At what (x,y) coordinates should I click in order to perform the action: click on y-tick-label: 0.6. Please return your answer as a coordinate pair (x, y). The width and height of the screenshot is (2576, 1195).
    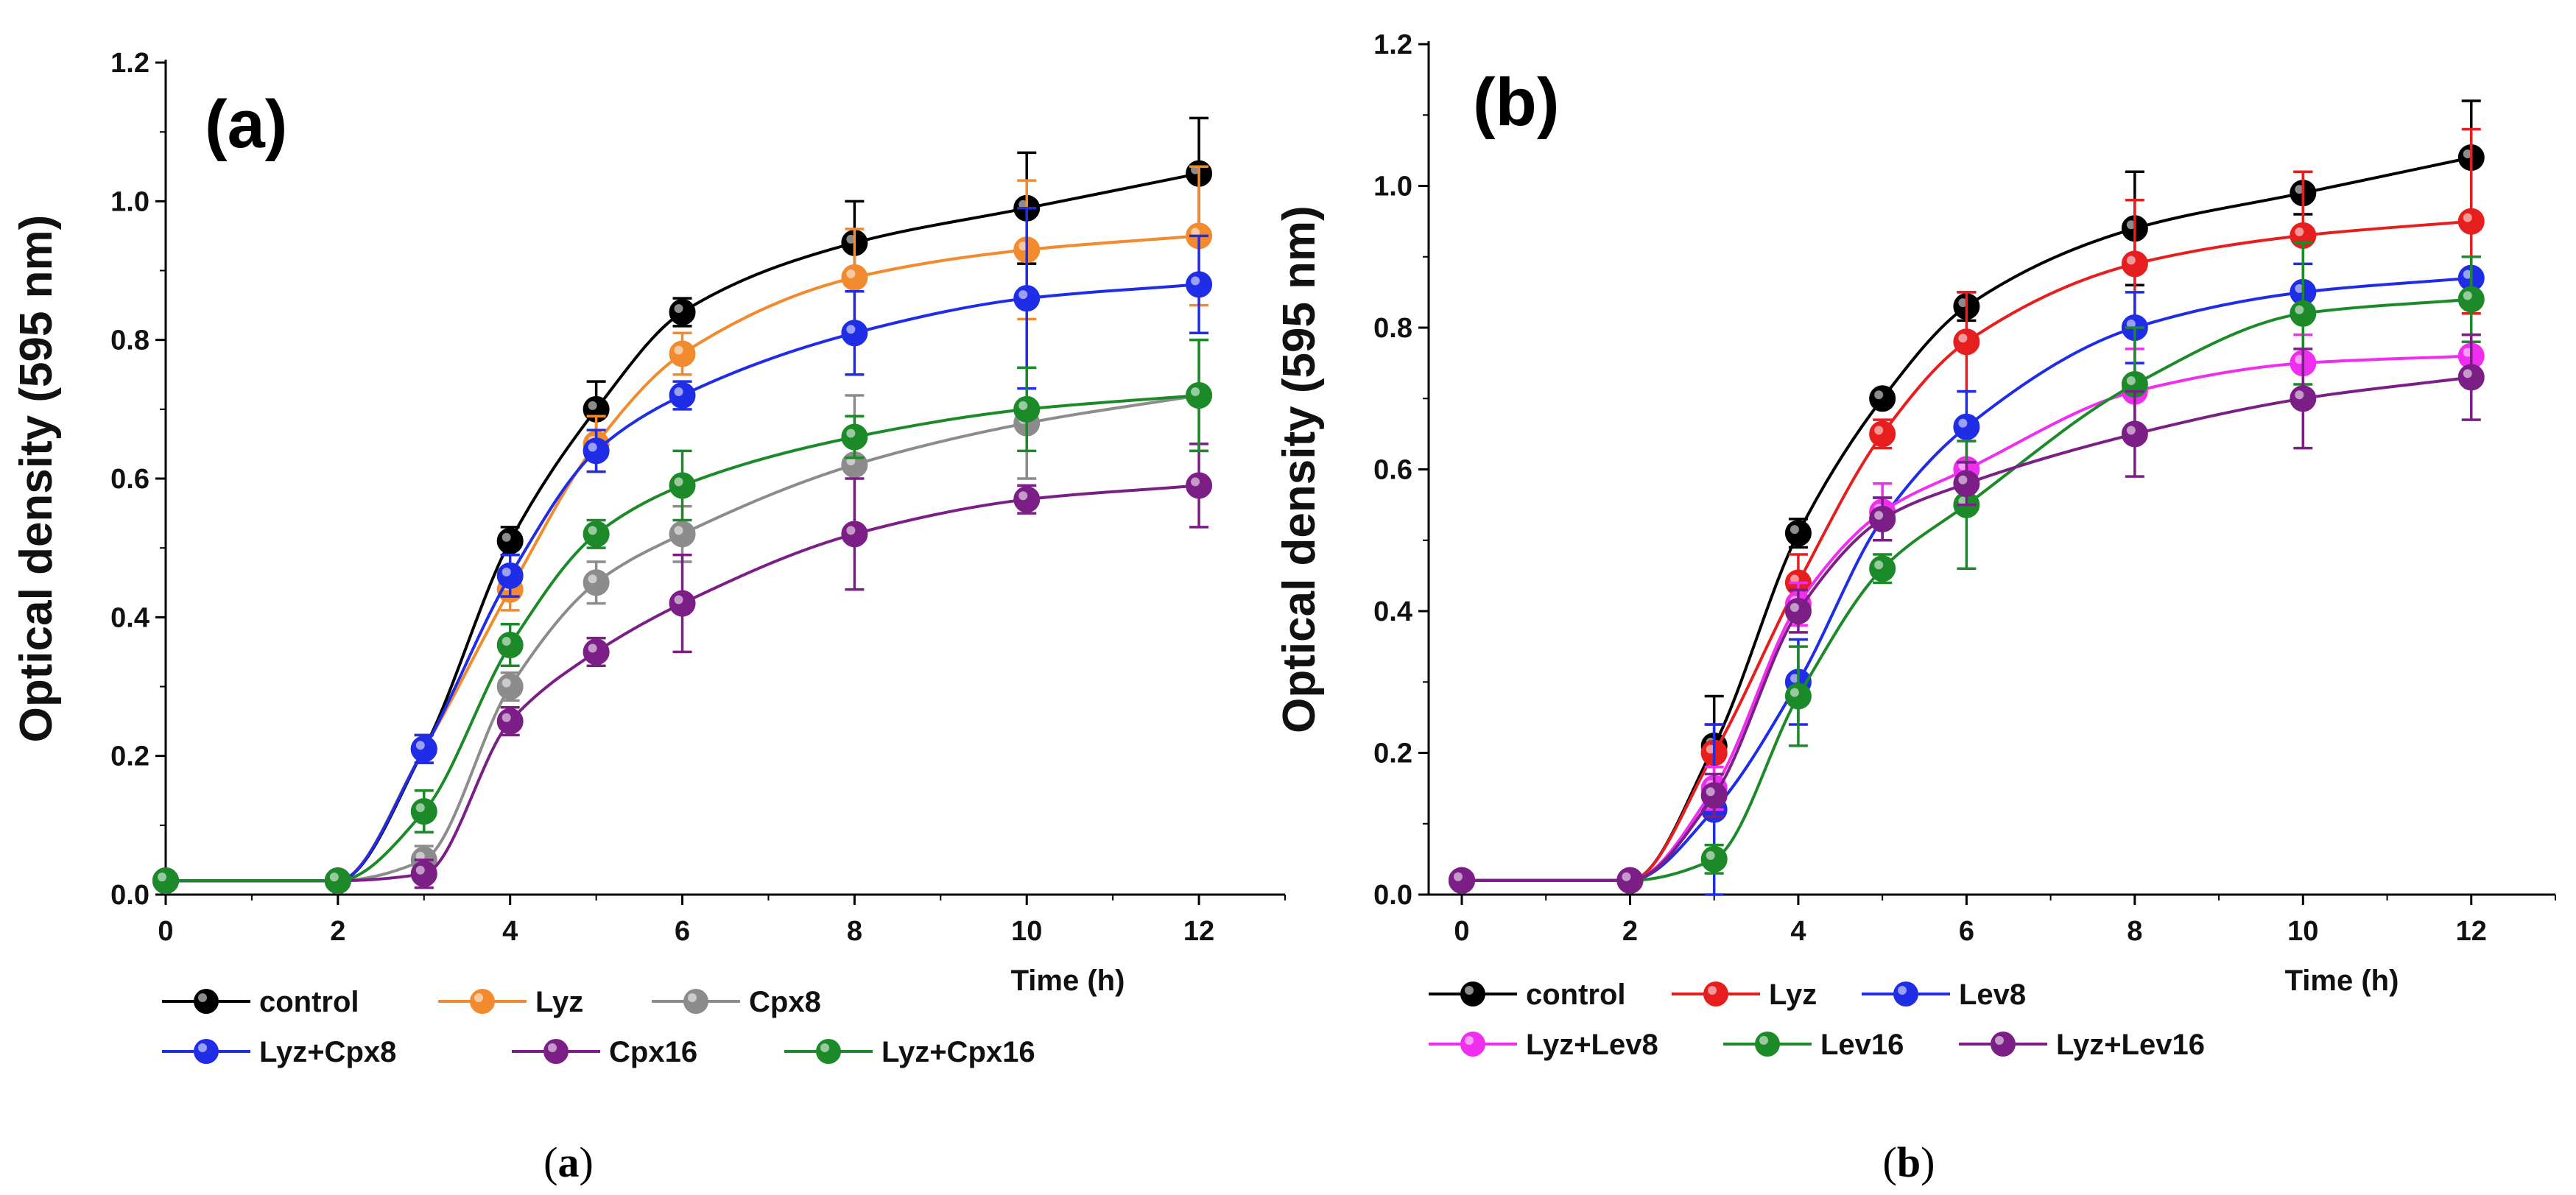
    Looking at the image, I should click on (1392, 470).